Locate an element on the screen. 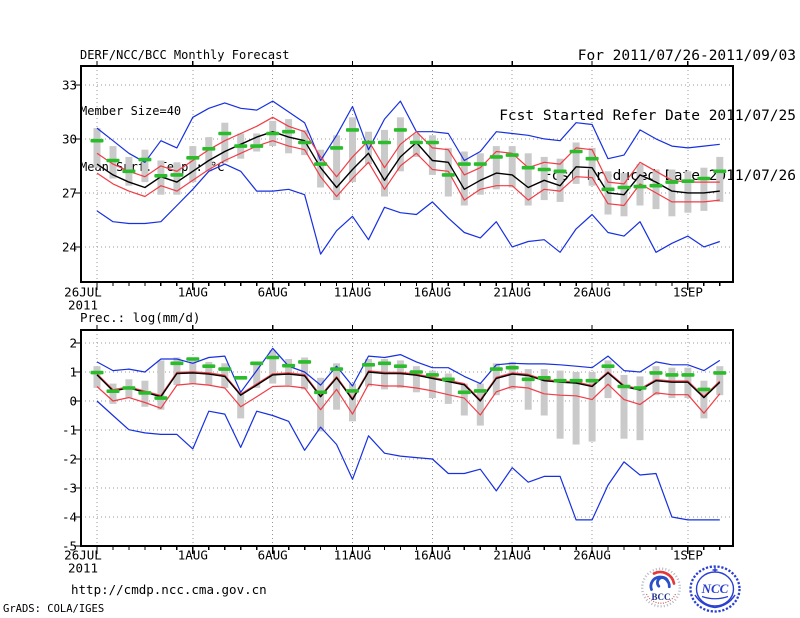  bcc-swirl-outer-icon is located at coordinates (660, 583).